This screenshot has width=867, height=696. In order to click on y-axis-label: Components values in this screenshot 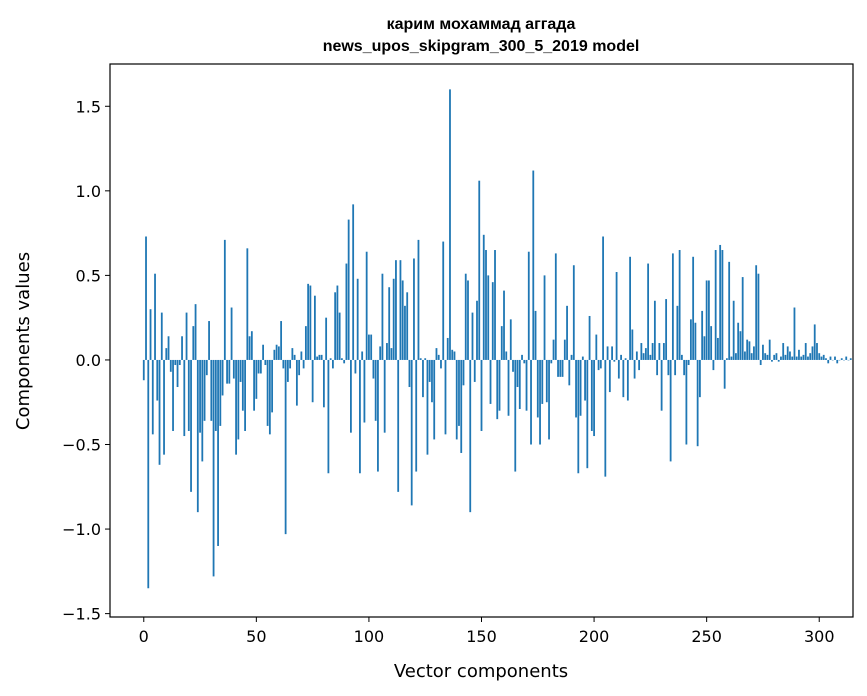, I will do `click(23, 341)`.